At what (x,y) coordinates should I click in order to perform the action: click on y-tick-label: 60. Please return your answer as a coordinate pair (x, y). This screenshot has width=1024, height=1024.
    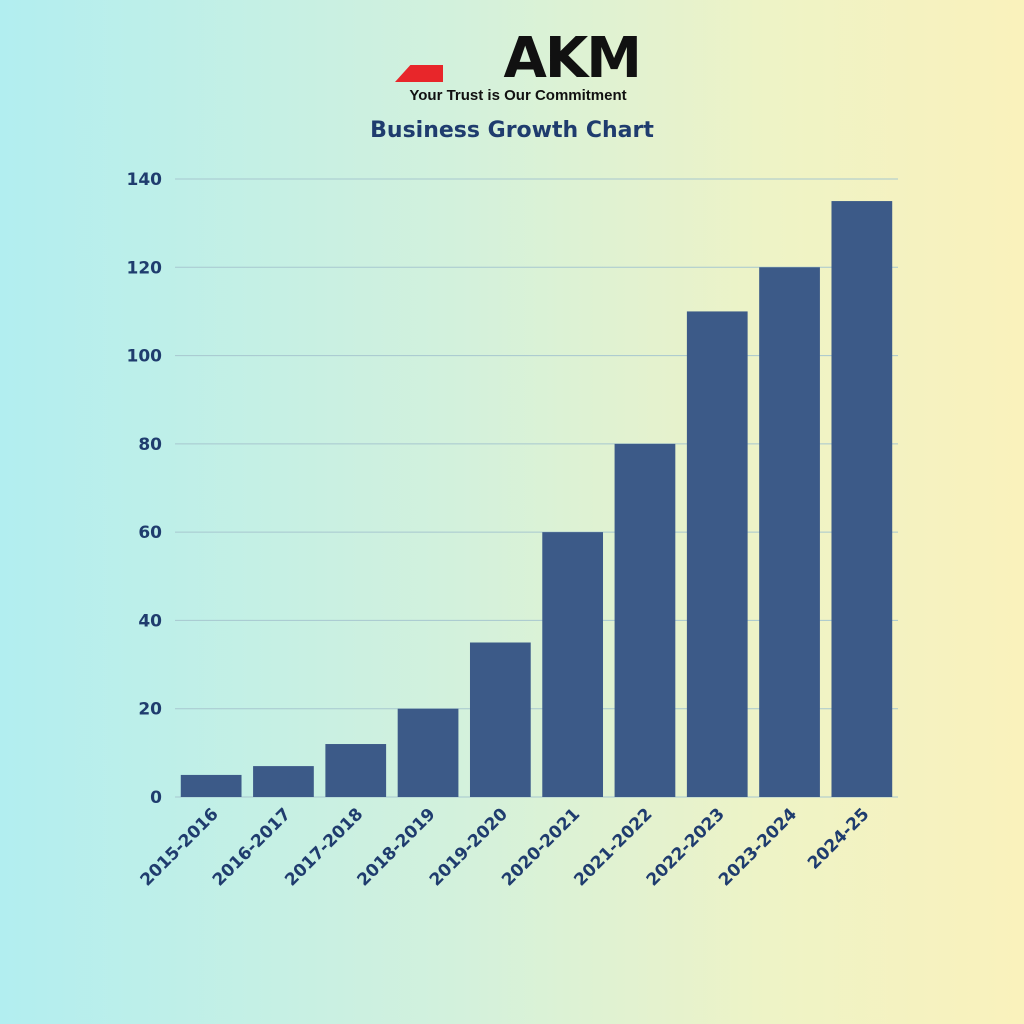
    Looking at the image, I should click on (150, 533).